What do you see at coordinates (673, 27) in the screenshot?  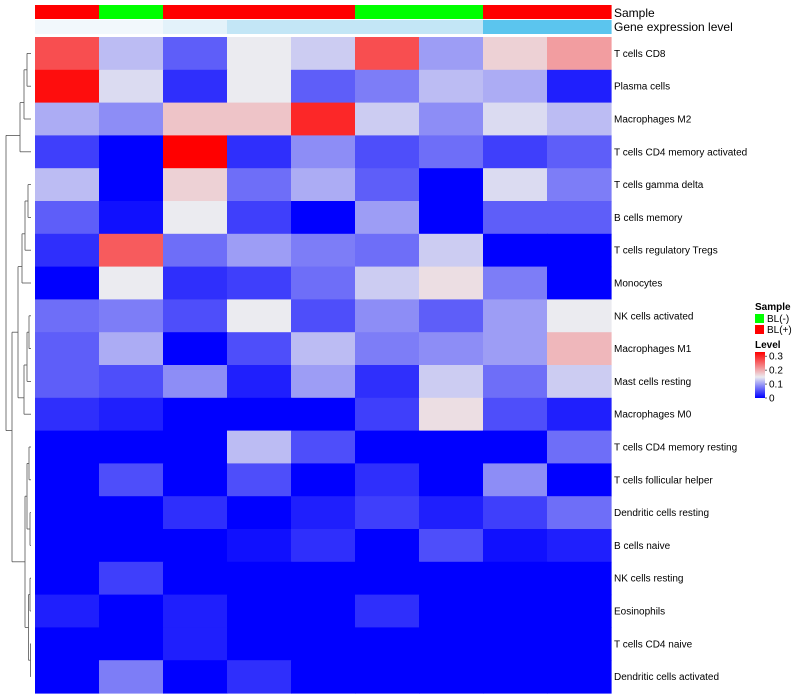 I see `annotation-label-gene-expression-level: Gene expression level` at bounding box center [673, 27].